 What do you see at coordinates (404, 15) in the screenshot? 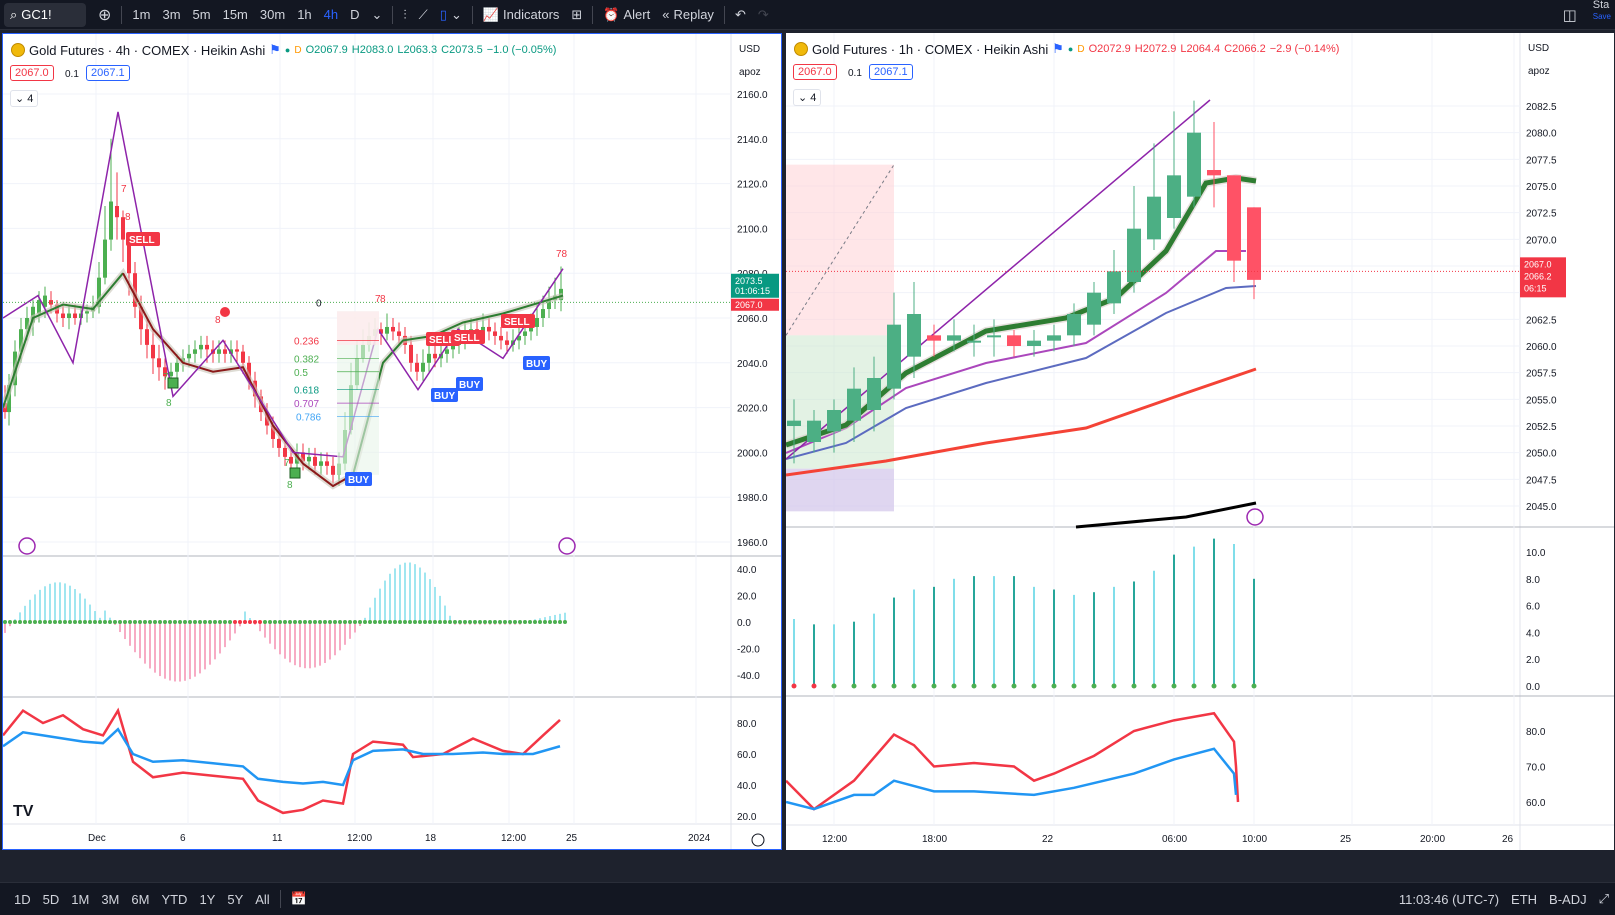
I see `bars-style-button: ⫶` at bounding box center [404, 15].